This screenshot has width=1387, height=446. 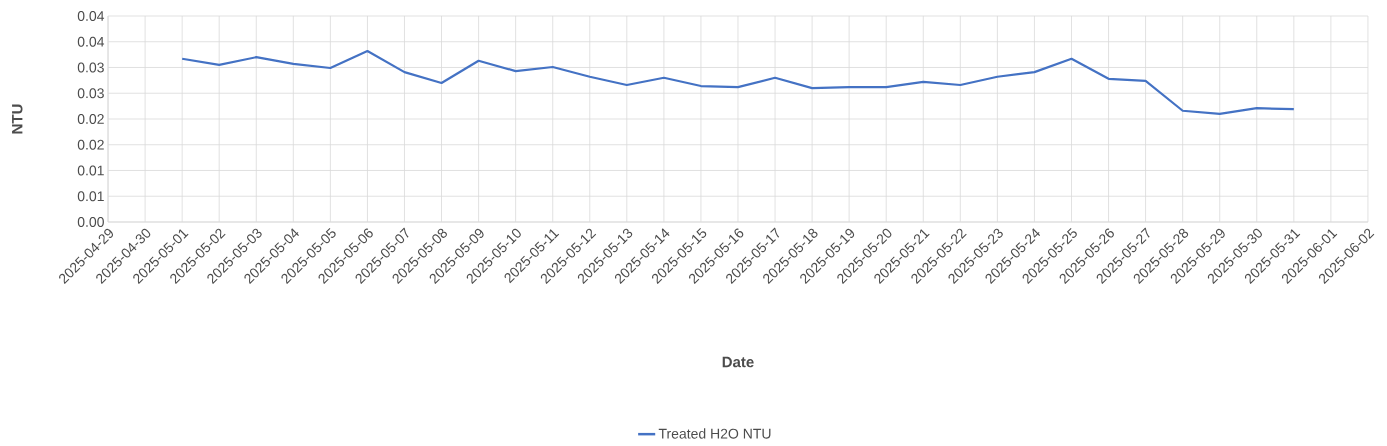 I want to click on y-axis-title: NTU, so click(x=17, y=119).